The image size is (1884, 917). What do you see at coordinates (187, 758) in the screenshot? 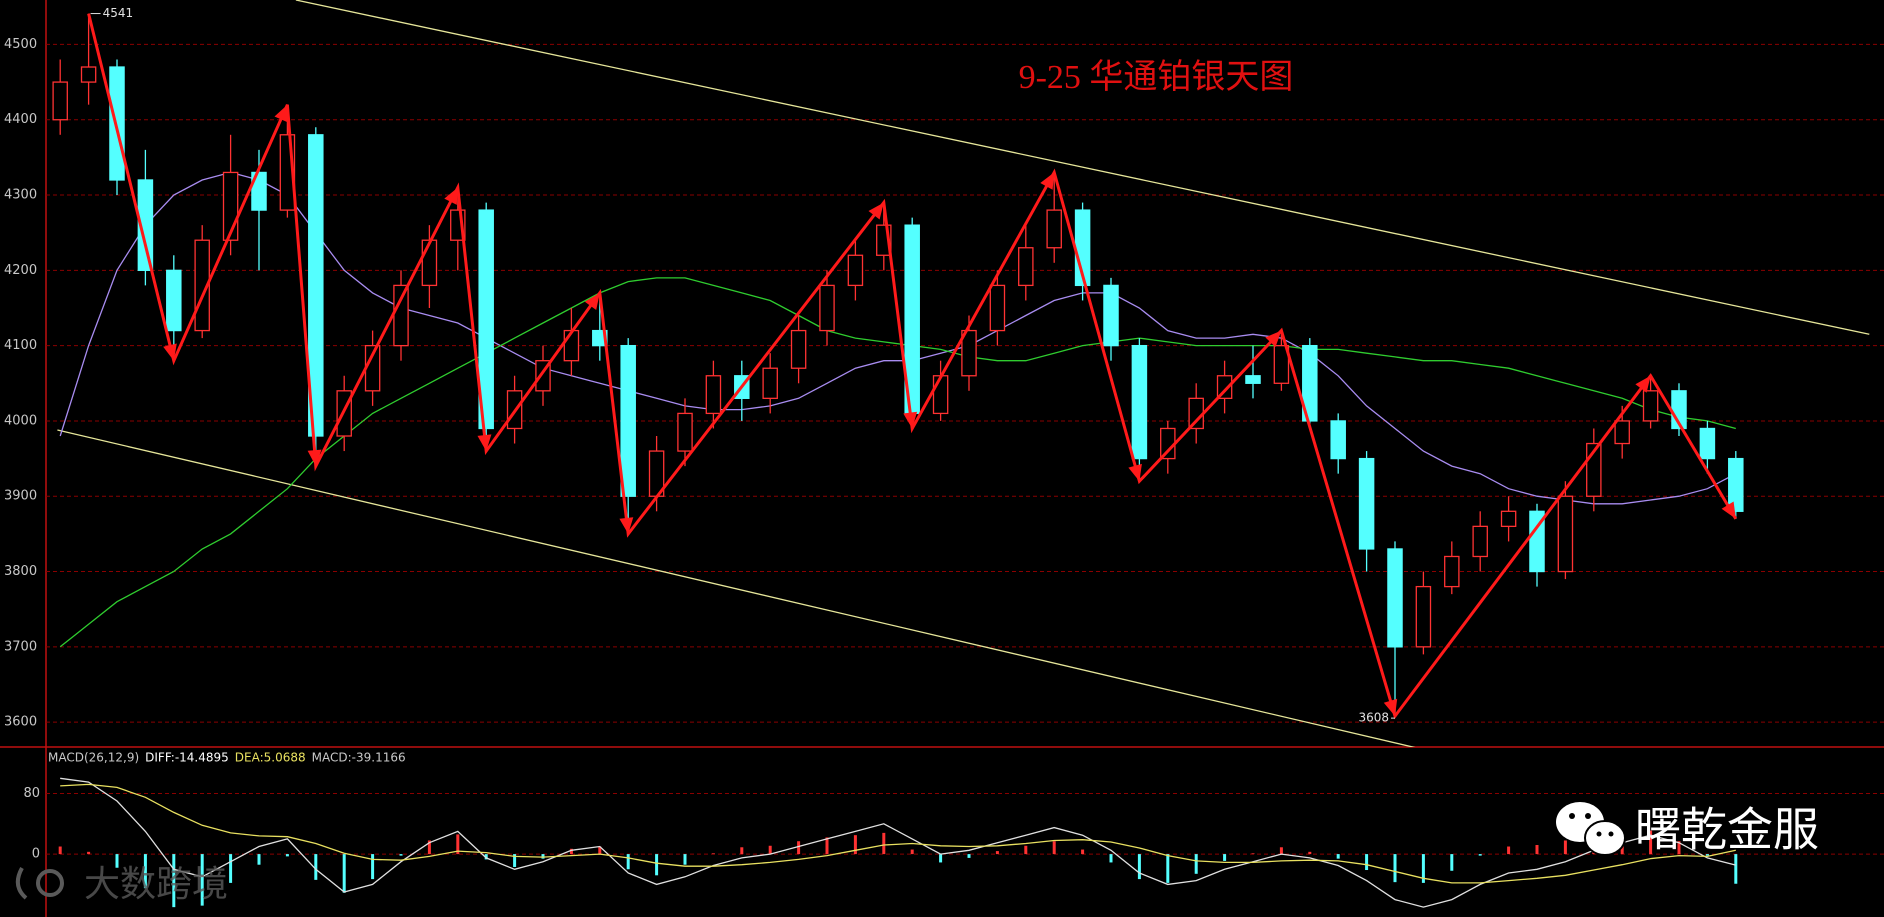
I see `macd-header: DIFF:-14.4895` at bounding box center [187, 758].